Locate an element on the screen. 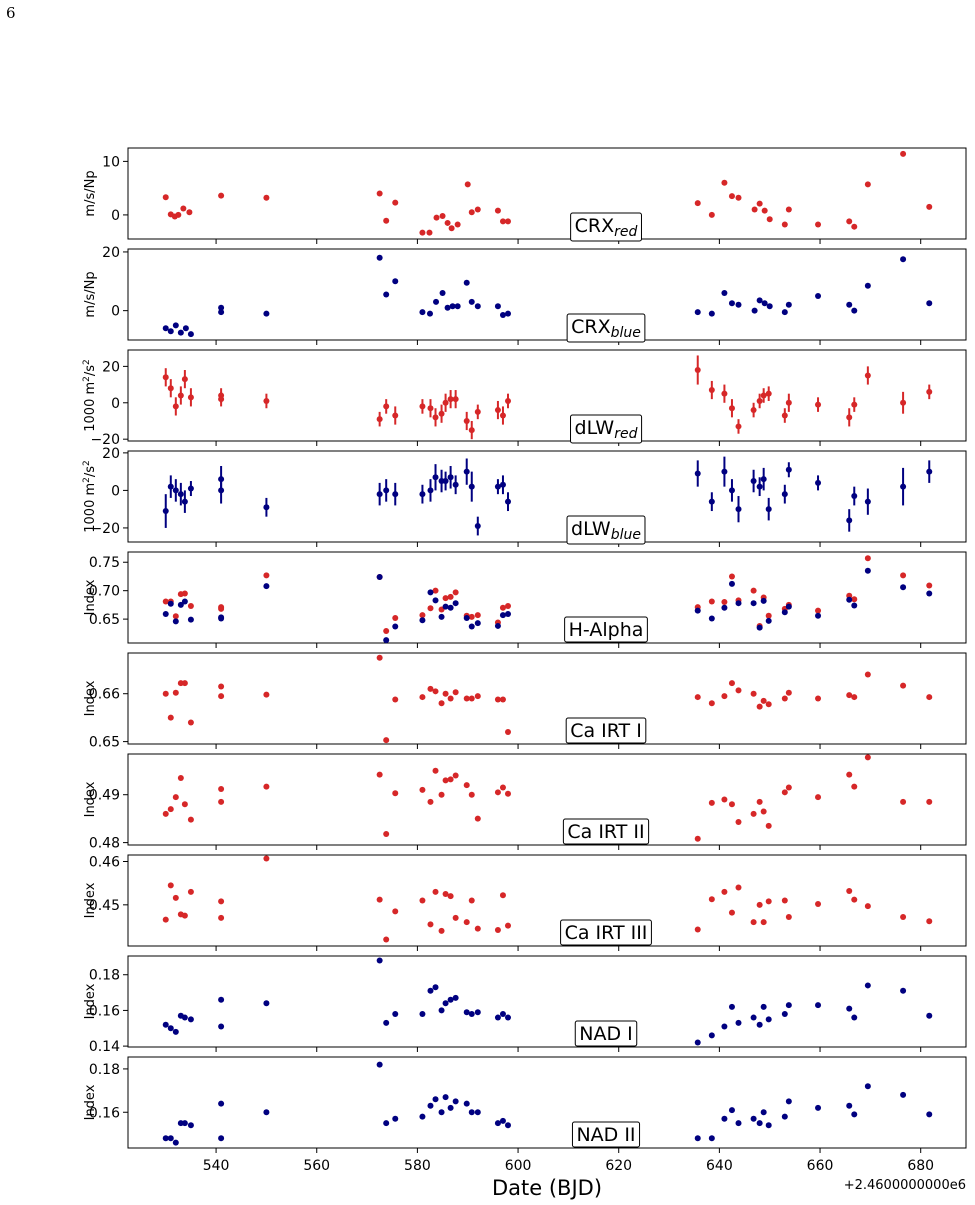 The width and height of the screenshot is (975, 1205). y-tick-label: 0.46 is located at coordinates (104, 863).